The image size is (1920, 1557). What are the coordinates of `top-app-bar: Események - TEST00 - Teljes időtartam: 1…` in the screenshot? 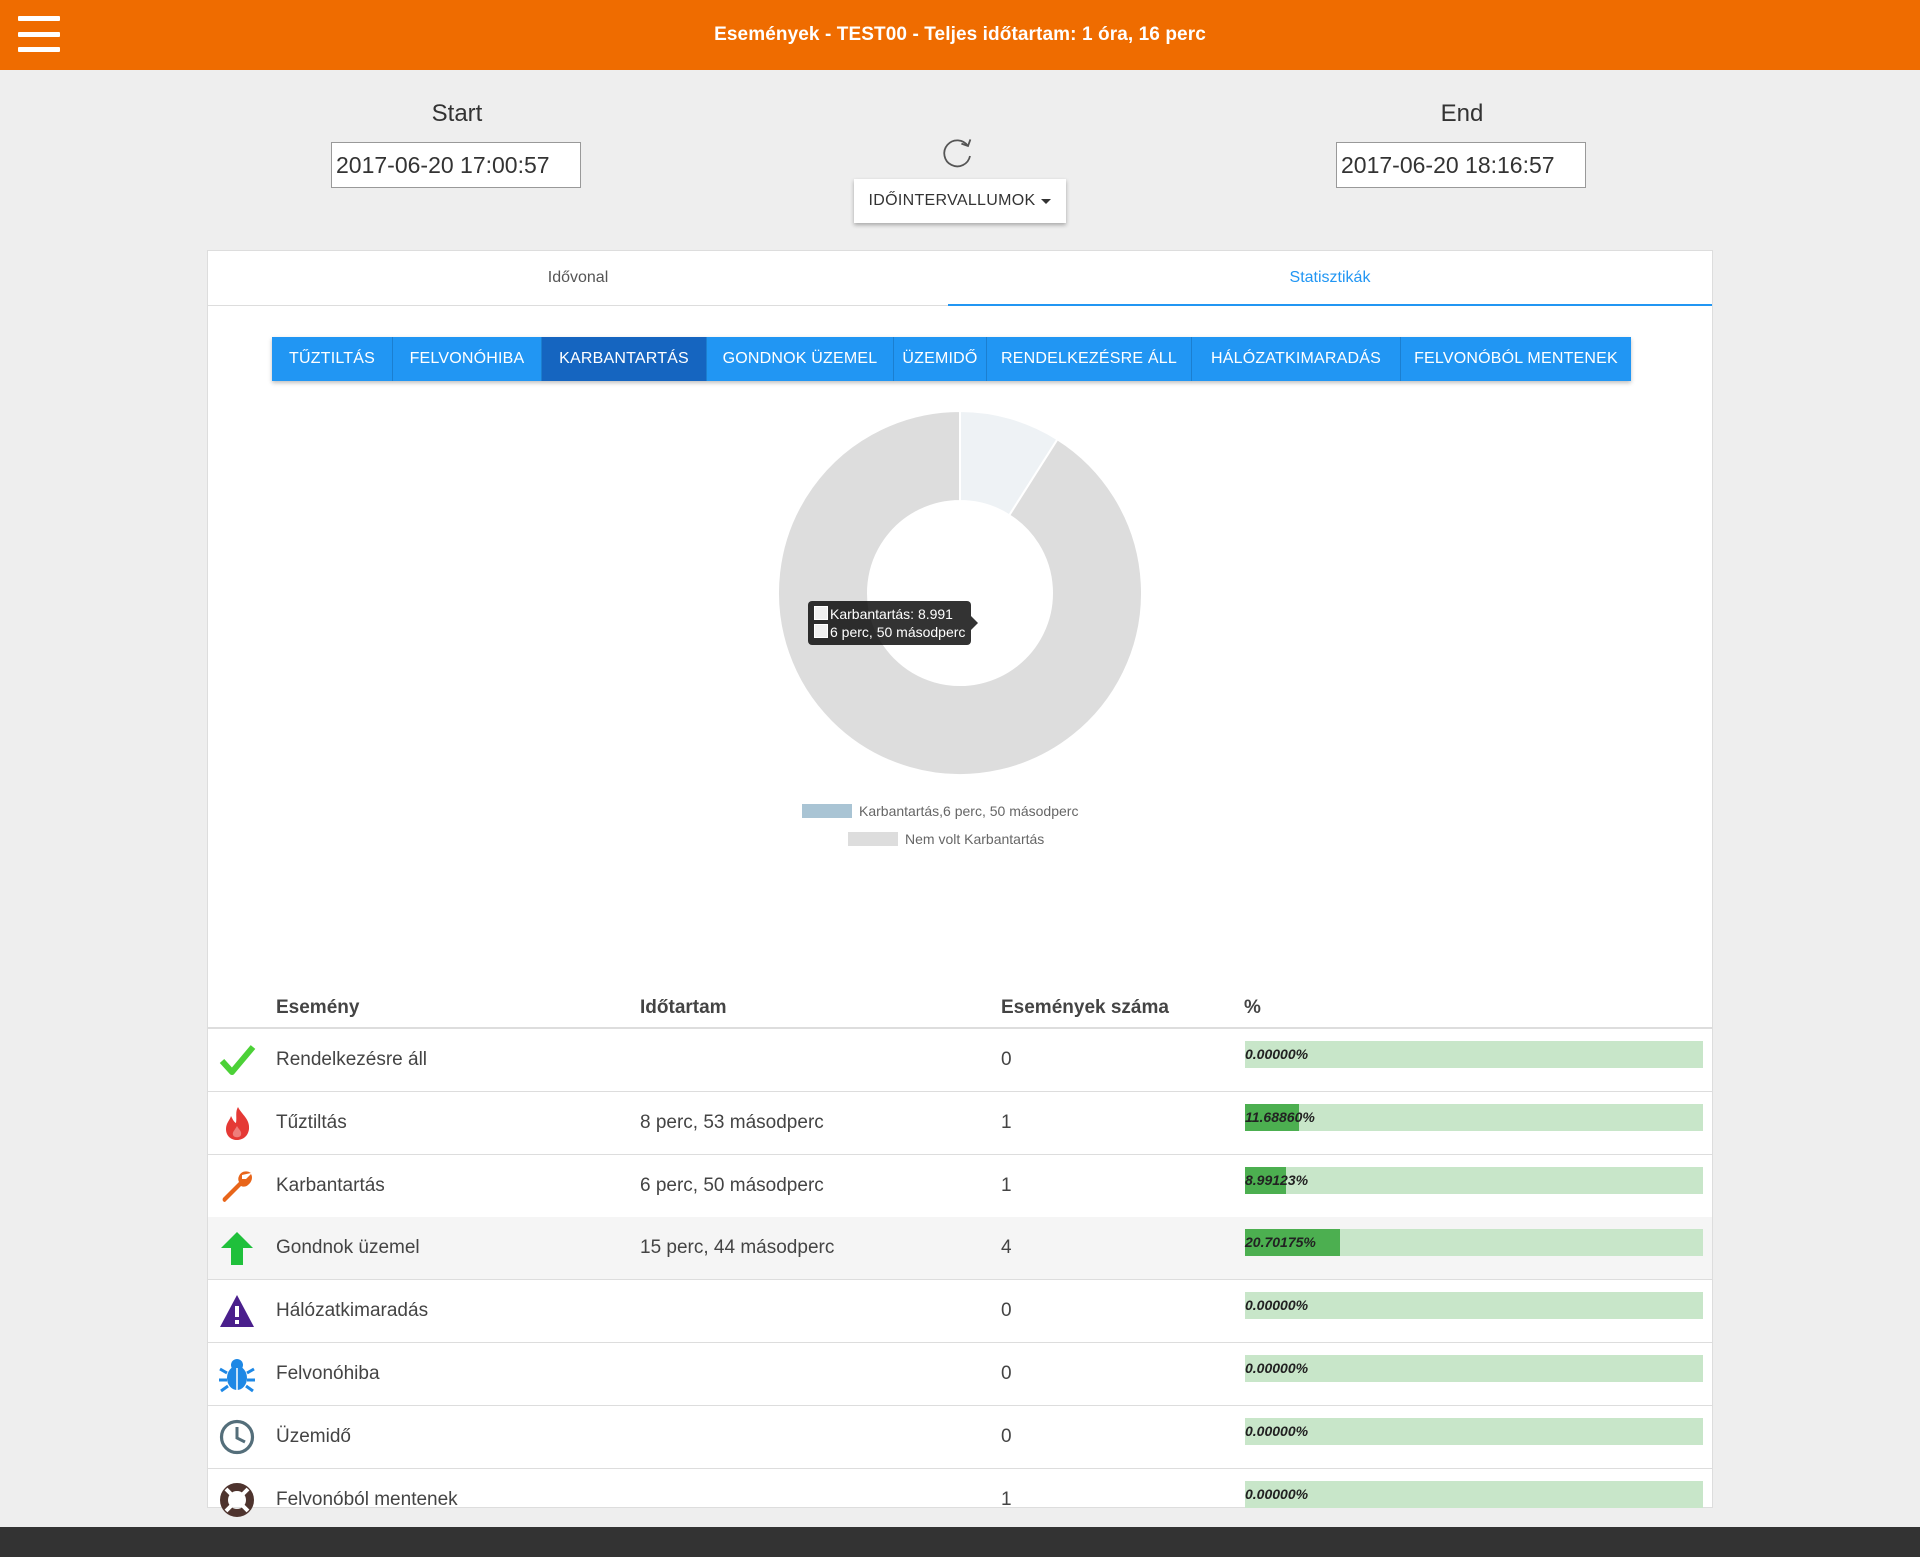 It's located at (960, 35).